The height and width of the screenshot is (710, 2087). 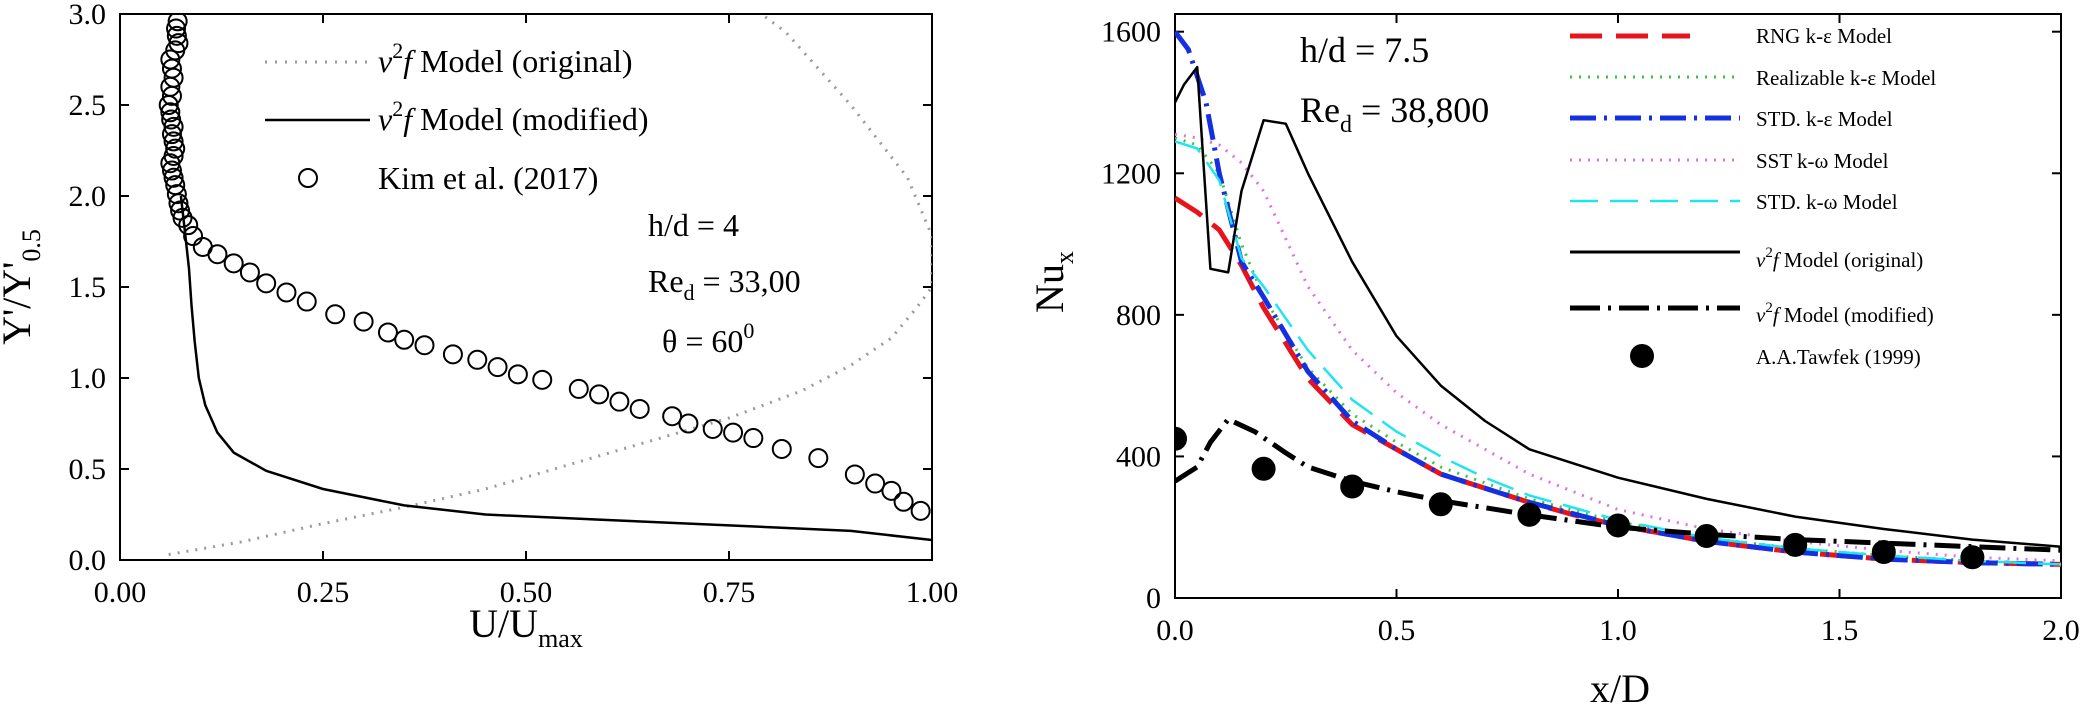 I want to click on right-series-line-model-modified, so click(x=1618, y=484).